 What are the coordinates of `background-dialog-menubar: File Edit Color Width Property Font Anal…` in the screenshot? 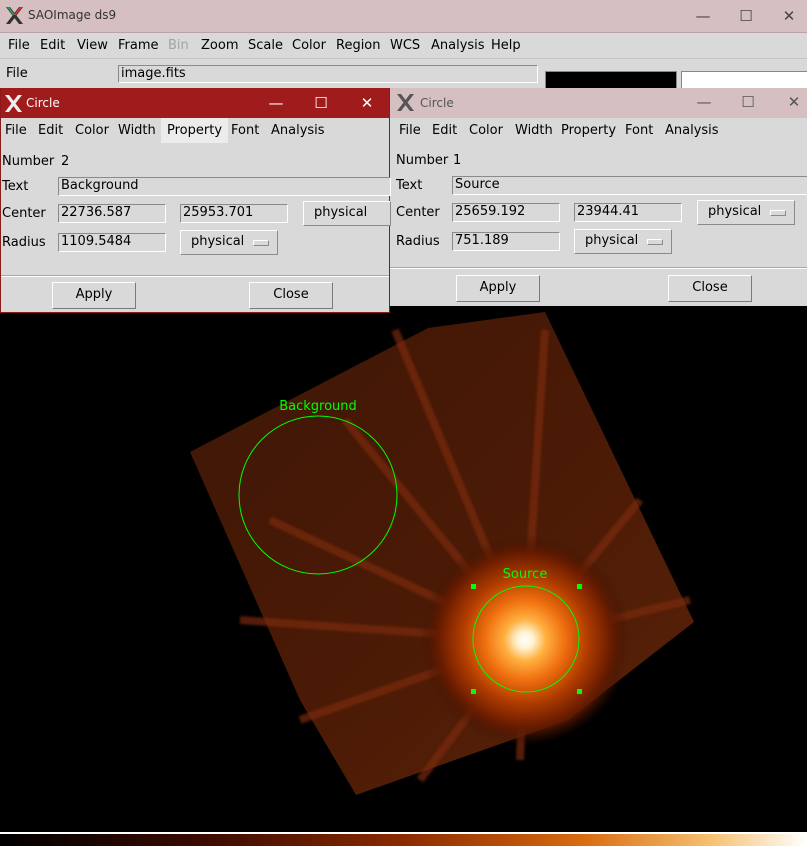 It's located at (195, 130).